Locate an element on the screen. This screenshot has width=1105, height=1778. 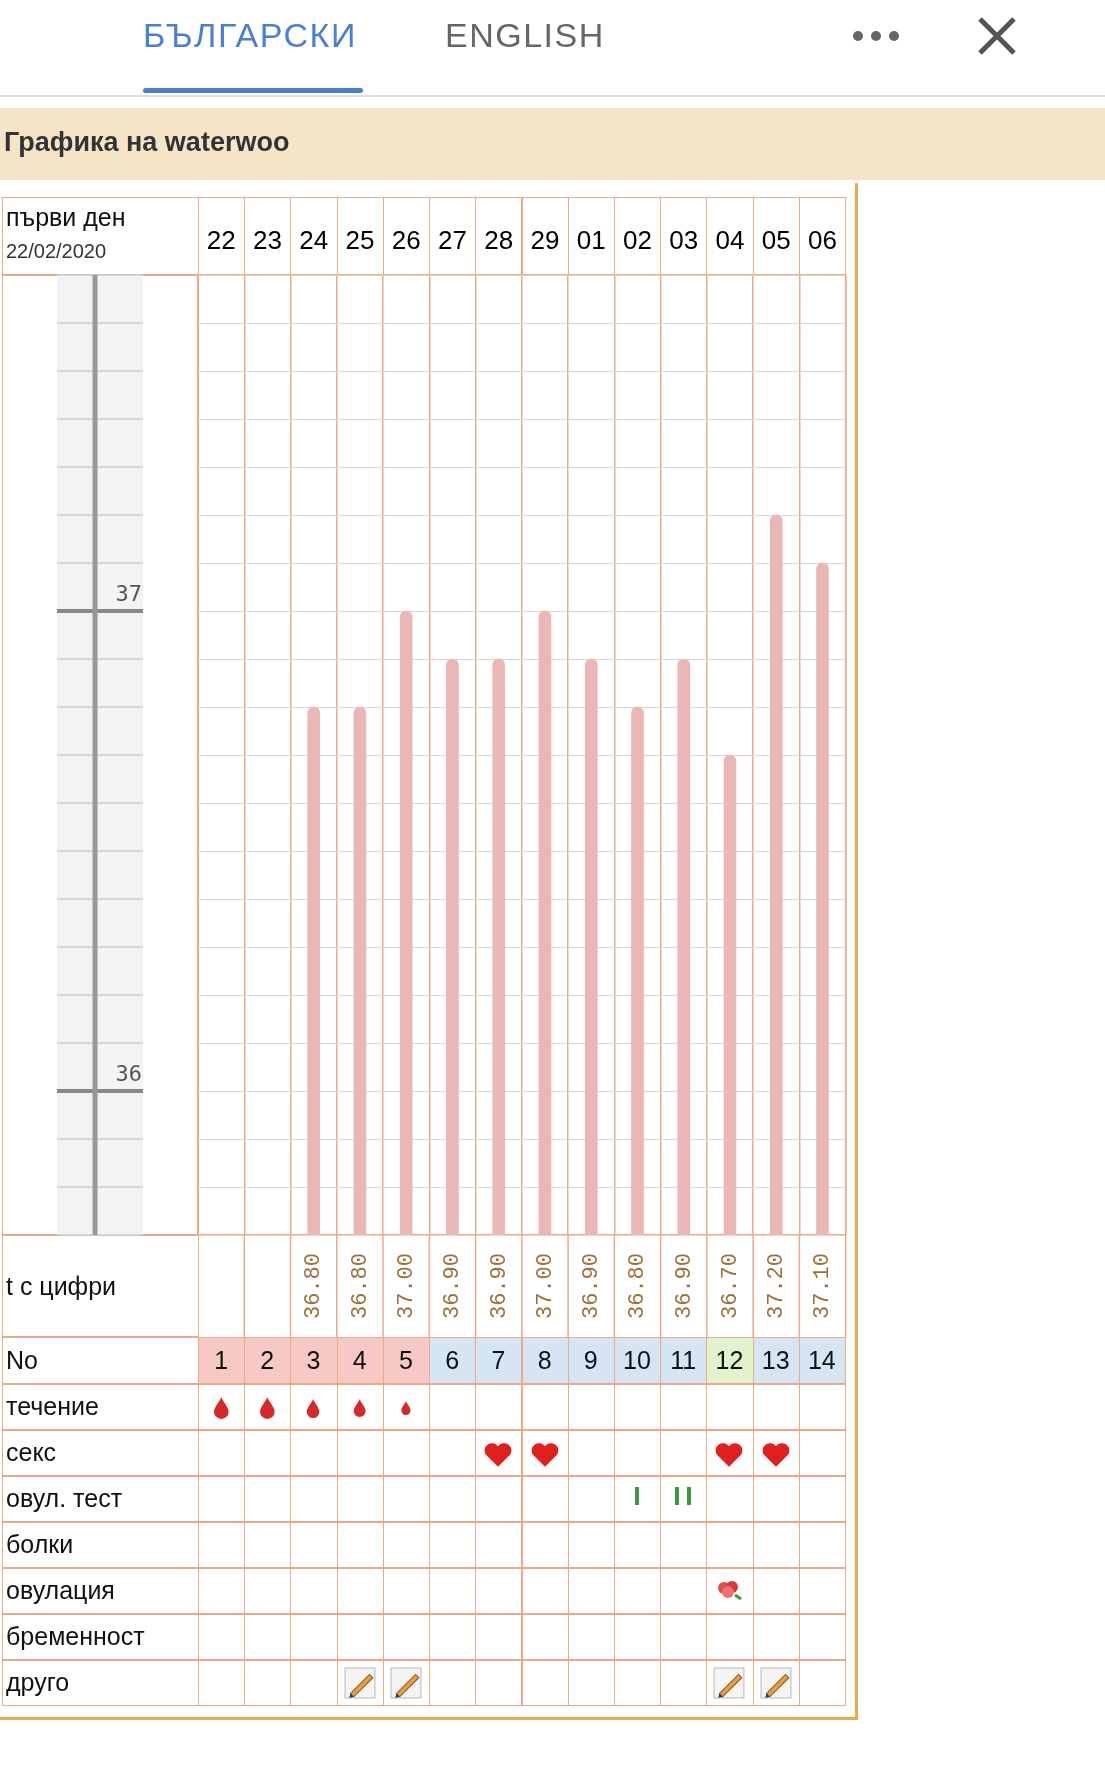
text: 6 is located at coordinates (452, 1360).